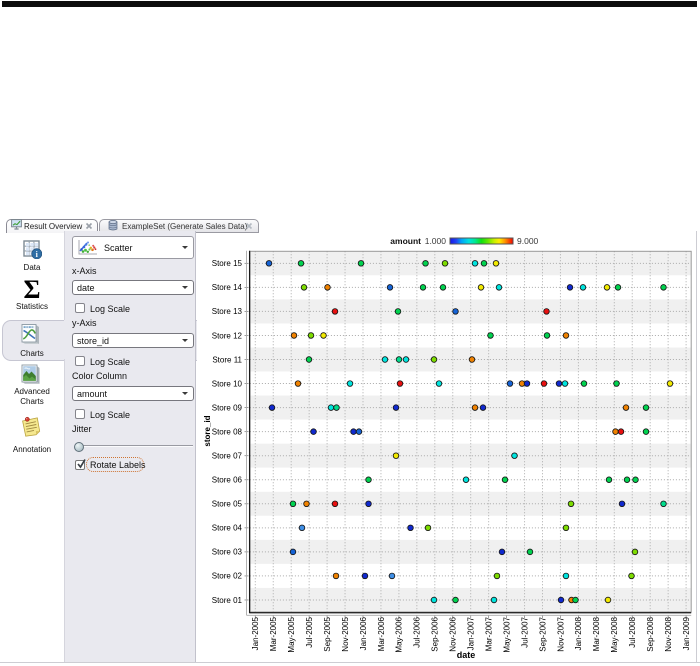 Image resolution: width=700 pixels, height=666 pixels. Describe the element at coordinates (542, 633) in the screenshot. I see `svg-text: Sep-2007` at that location.